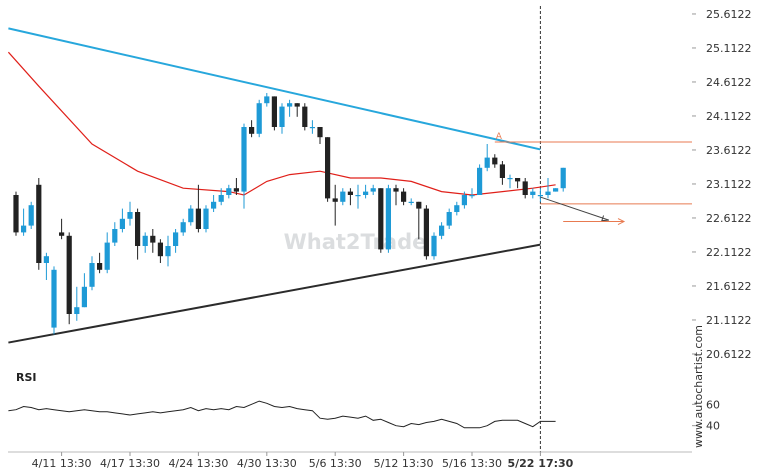 The width and height of the screenshot is (760, 475). Describe the element at coordinates (729, 150) in the screenshot. I see `y-tick-label: 23.6122` at that location.